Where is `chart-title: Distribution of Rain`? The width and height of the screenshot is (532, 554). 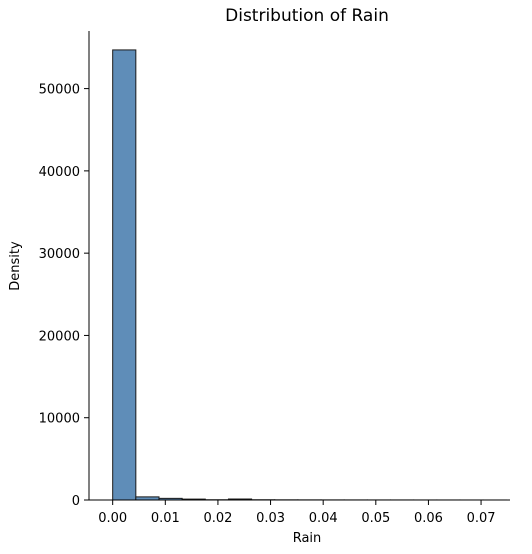 chart-title: Distribution of Rain is located at coordinates (307, 16).